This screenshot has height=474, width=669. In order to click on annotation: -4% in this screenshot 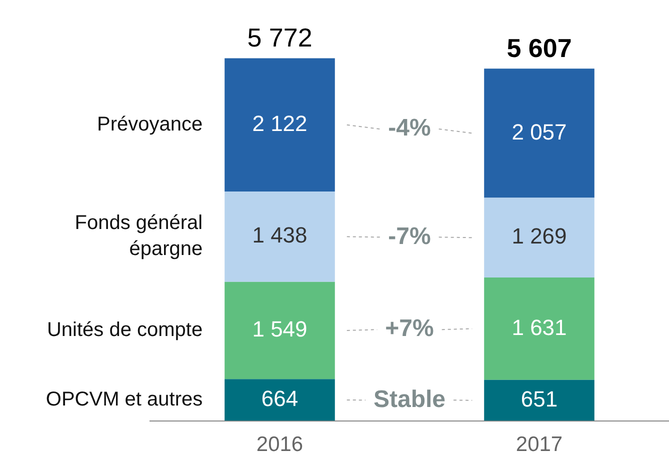, I will do `click(409, 128)`.